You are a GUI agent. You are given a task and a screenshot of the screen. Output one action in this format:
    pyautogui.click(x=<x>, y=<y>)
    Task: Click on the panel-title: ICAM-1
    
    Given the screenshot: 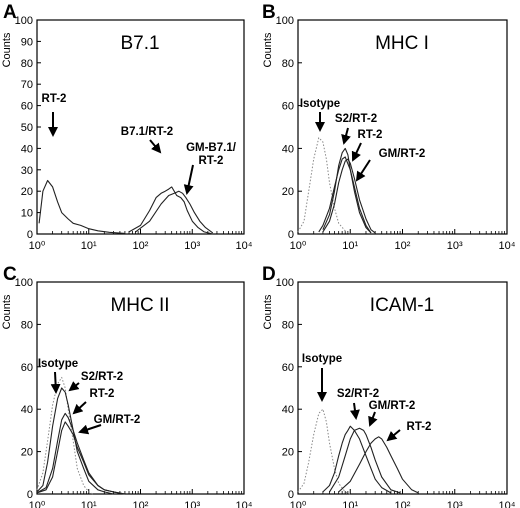 What is the action you would take?
    pyautogui.click(x=402, y=305)
    